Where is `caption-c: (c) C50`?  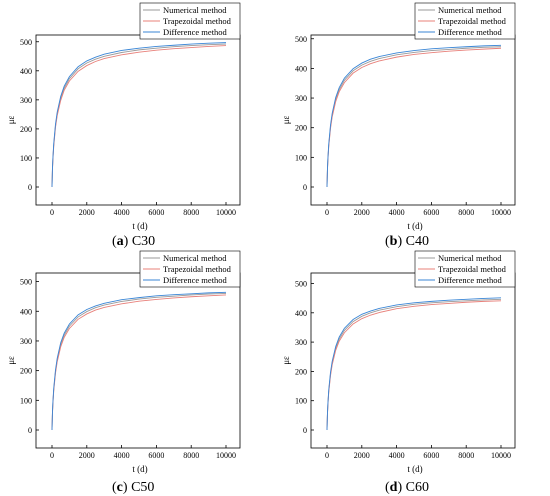 caption-c: (c) C50 is located at coordinates (133, 487).